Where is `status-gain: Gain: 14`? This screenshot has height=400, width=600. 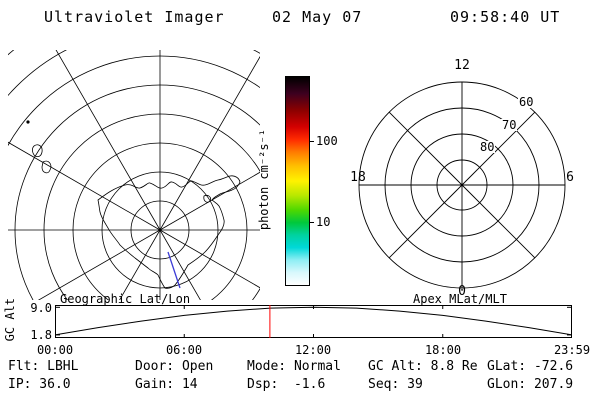
status-gain: Gain: 14 is located at coordinates (166, 384).